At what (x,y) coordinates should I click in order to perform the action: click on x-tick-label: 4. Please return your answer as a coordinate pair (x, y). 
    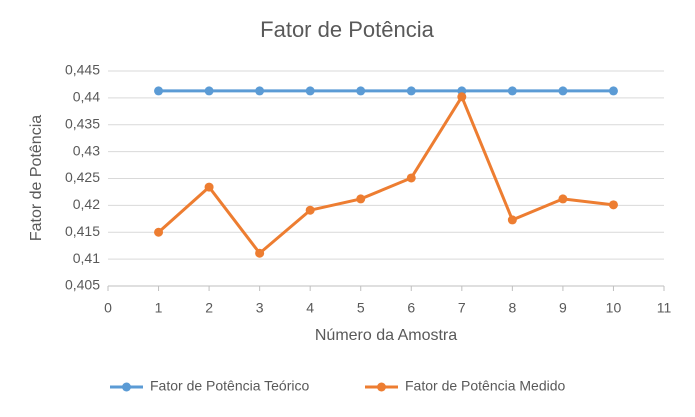
    Looking at the image, I should click on (310, 308).